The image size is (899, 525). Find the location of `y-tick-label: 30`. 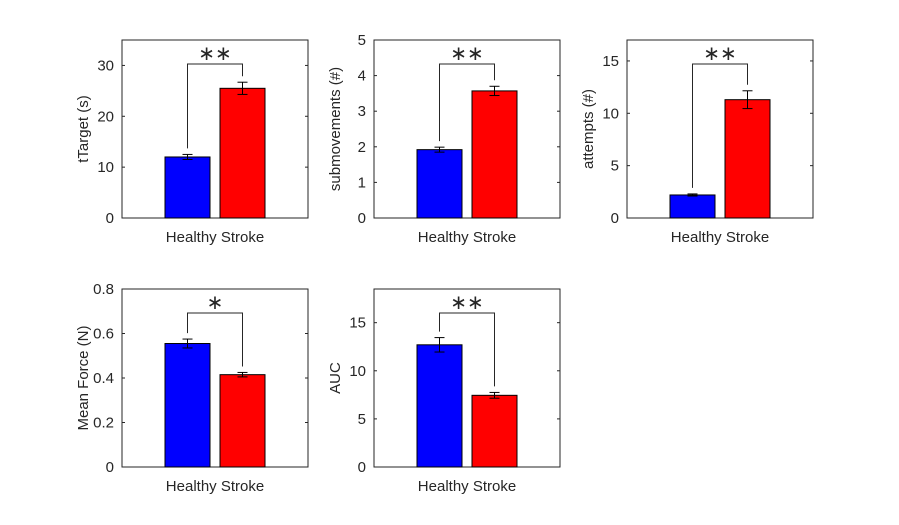

y-tick-label: 30 is located at coordinates (105, 65).